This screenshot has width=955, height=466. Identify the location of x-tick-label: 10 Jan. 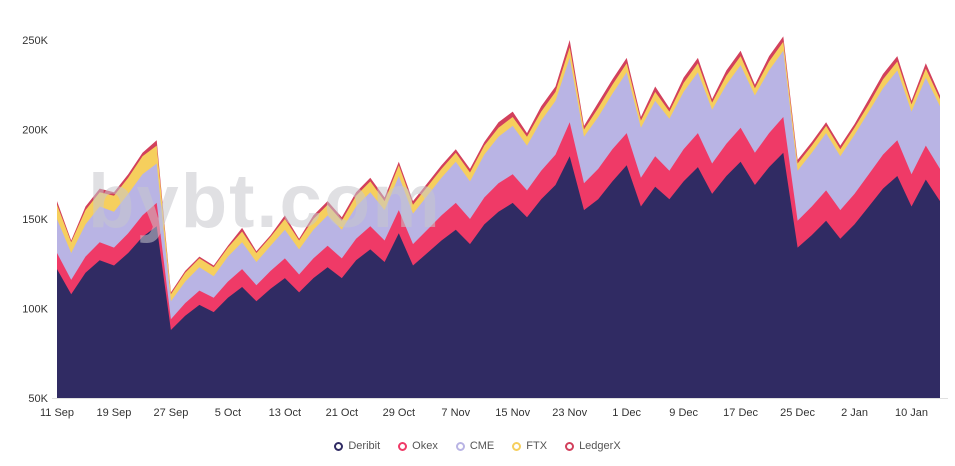
(911, 413).